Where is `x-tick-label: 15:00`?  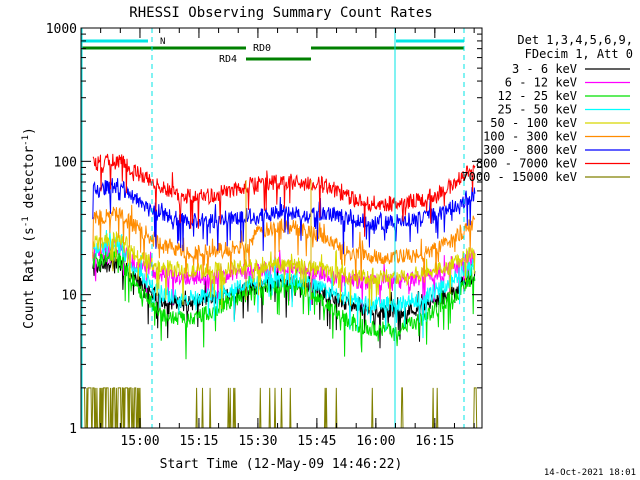
x-tick-label: 15:00 is located at coordinates (139, 441).